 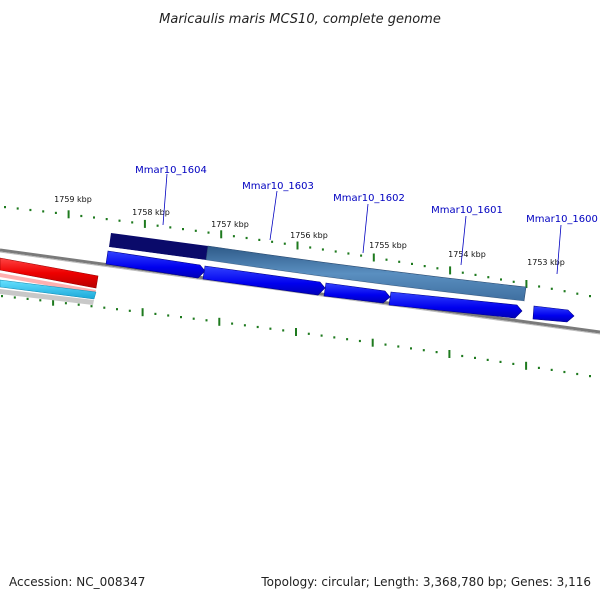 What do you see at coordinates (278, 186) in the screenshot?
I see `gene-label-mmar10-1603: Mmar10_1603` at bounding box center [278, 186].